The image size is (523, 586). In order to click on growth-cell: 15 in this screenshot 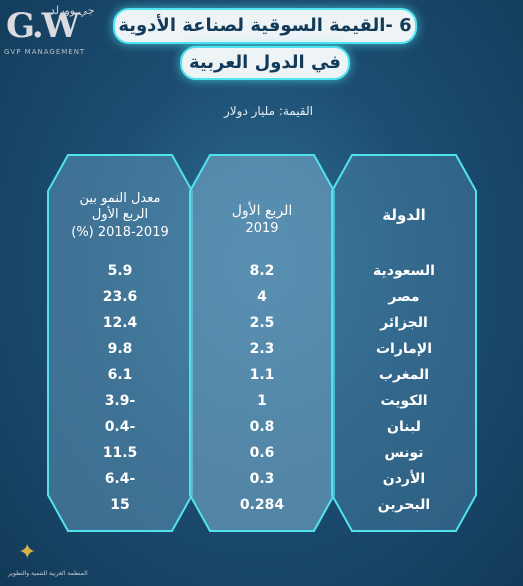, I will do `click(120, 505)`.